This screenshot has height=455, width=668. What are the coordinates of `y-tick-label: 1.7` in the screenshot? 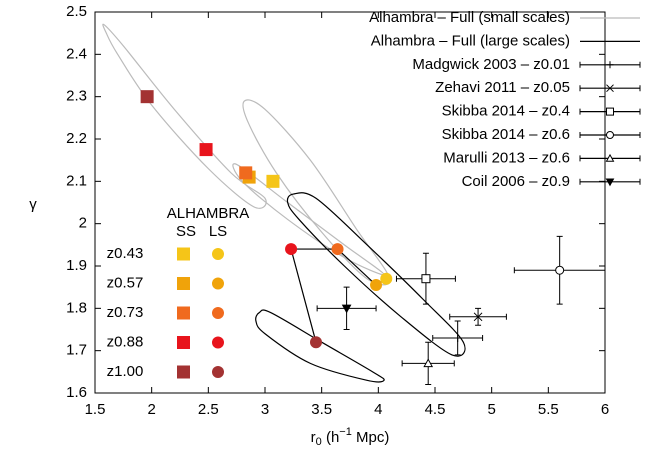 It's located at (76, 350).